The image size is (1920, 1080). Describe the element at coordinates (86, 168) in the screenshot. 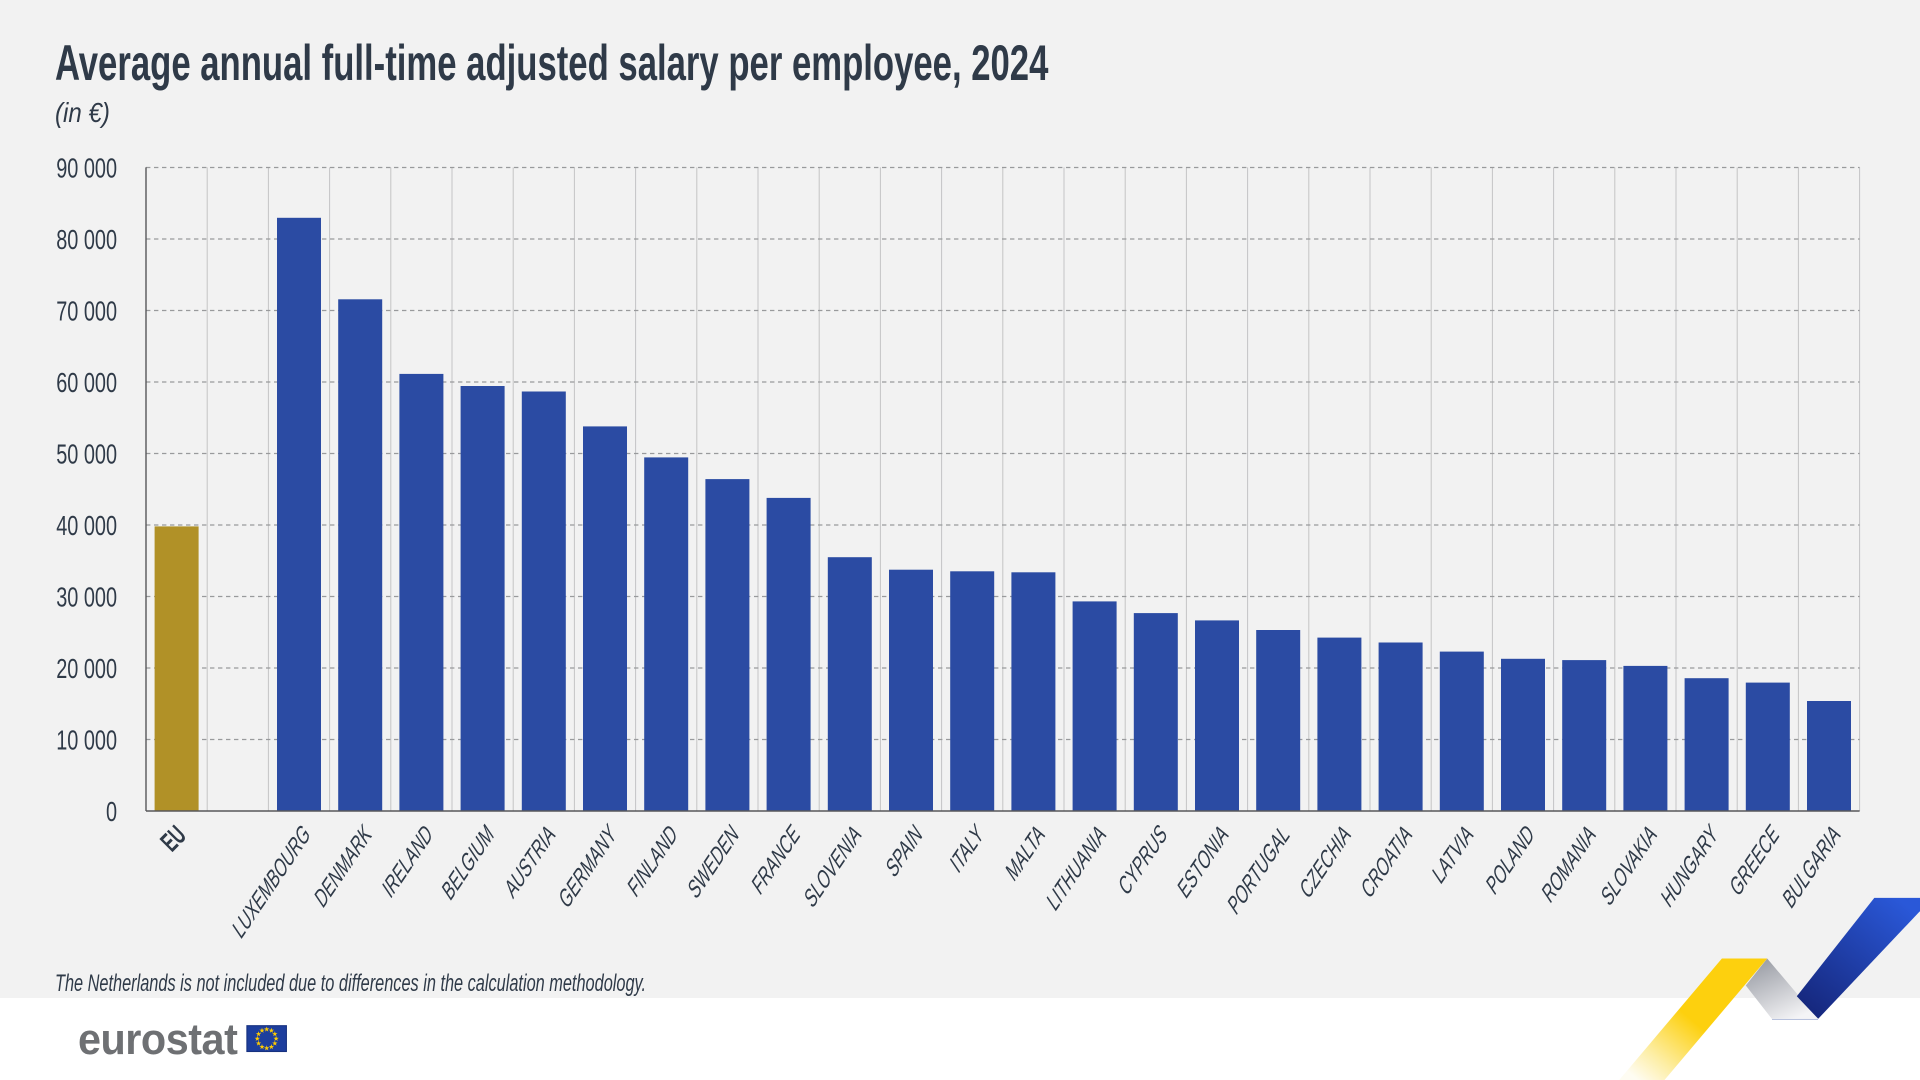

I see `svg-text: 90 000` at that location.